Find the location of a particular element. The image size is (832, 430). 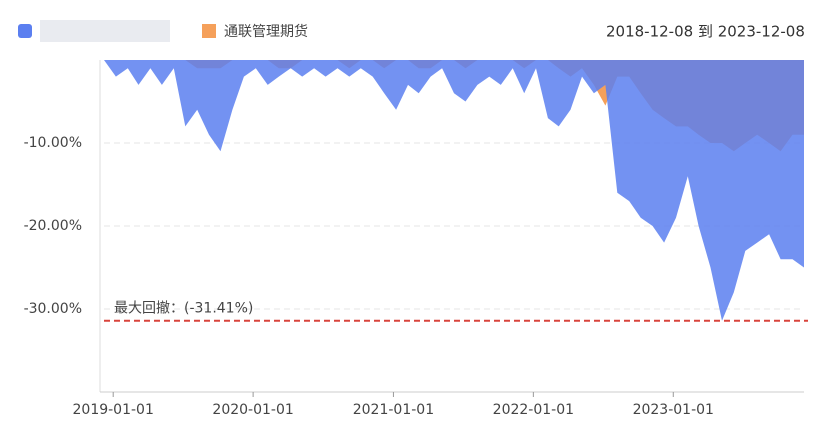

x-tick-label: 2023-01-01 is located at coordinates (673, 410).